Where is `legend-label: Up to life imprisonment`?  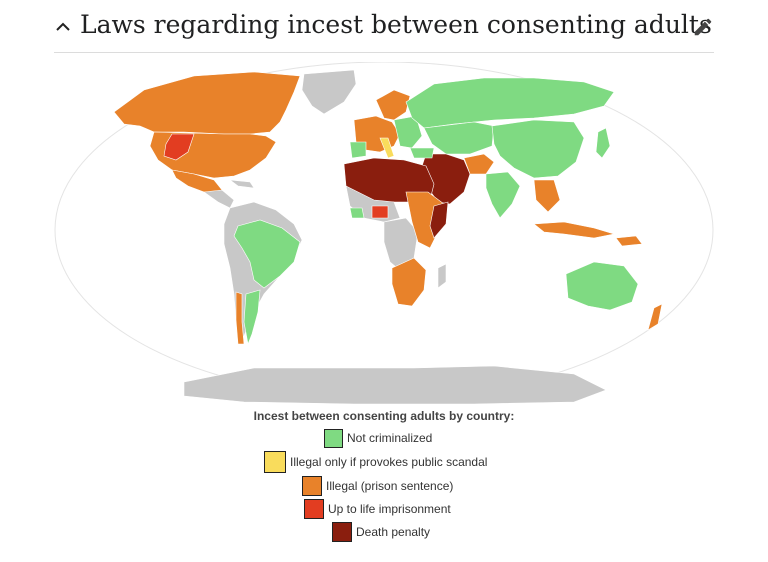
legend-label: Up to life imprisonment is located at coordinates (389, 509).